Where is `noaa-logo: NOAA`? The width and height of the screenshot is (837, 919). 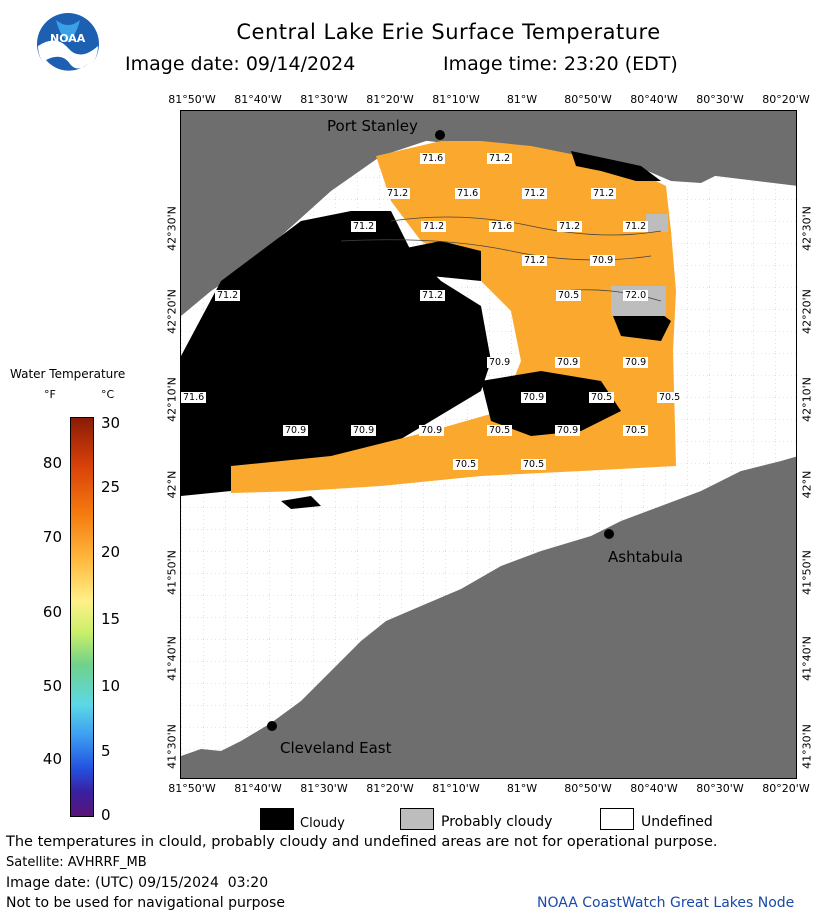
noaa-logo: NOAA is located at coordinates (68, 44).